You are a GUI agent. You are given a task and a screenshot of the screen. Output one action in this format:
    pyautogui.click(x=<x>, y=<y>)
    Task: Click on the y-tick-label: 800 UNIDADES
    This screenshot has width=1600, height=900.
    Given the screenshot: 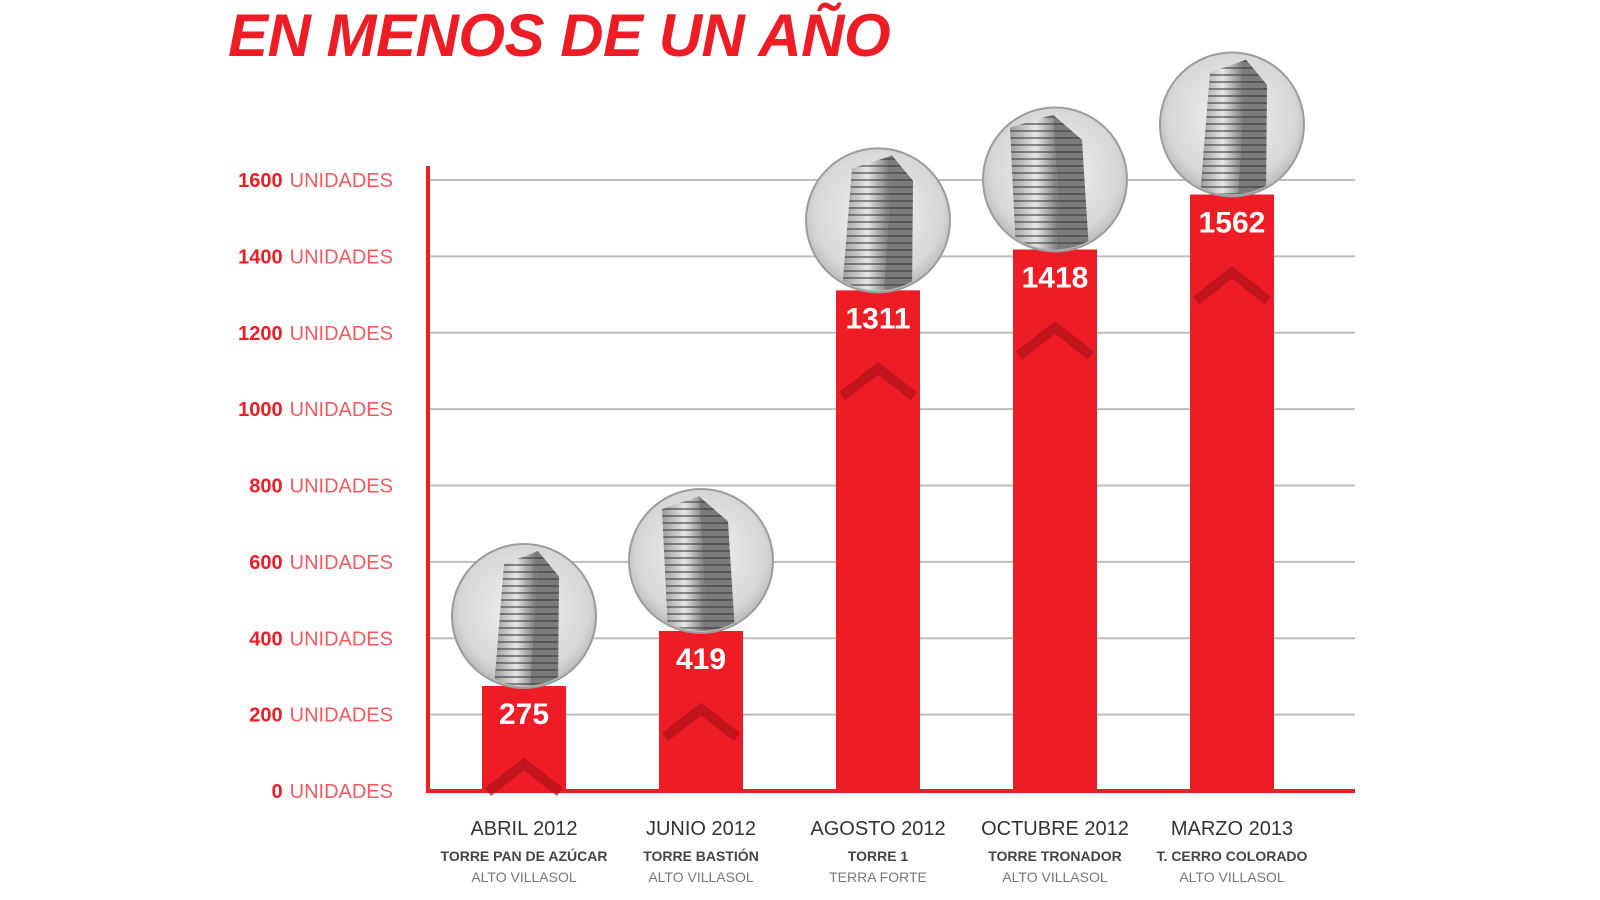 What is the action you would take?
    pyautogui.click(x=321, y=487)
    